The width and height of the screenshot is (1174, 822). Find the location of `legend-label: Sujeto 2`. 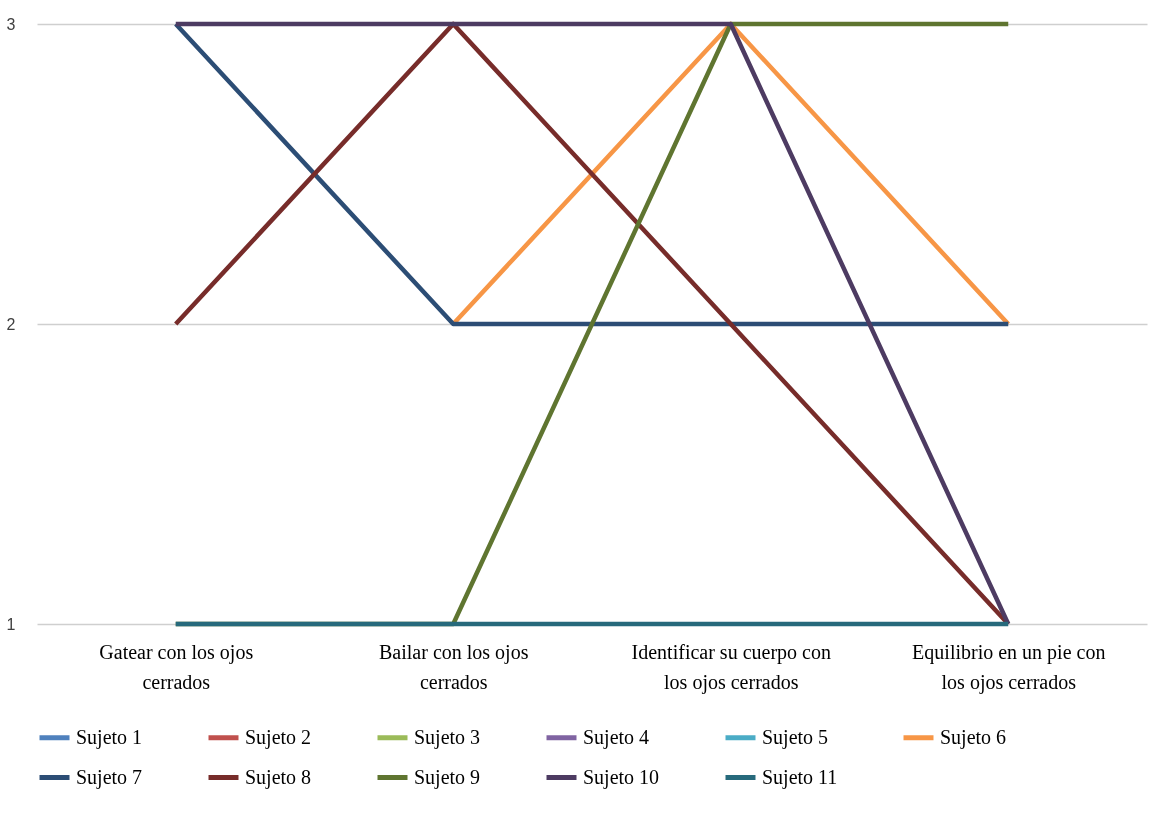

legend-label: Sujeto 2 is located at coordinates (278, 737).